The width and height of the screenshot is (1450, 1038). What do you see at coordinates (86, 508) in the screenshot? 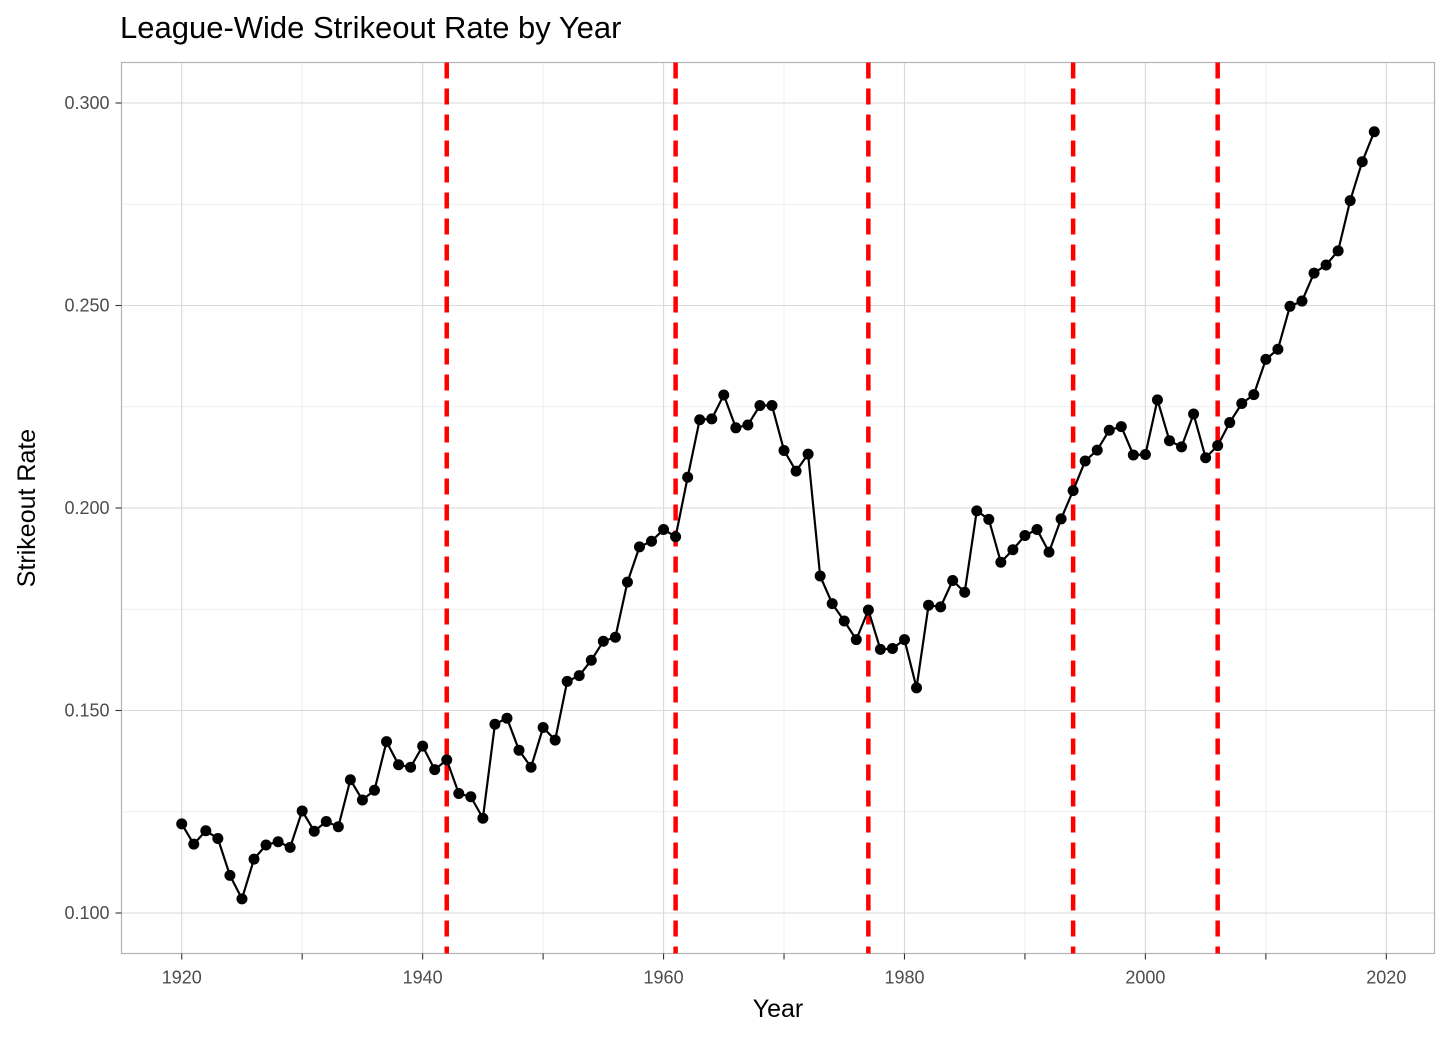
I see `y-tick-label: 0.200` at bounding box center [86, 508].